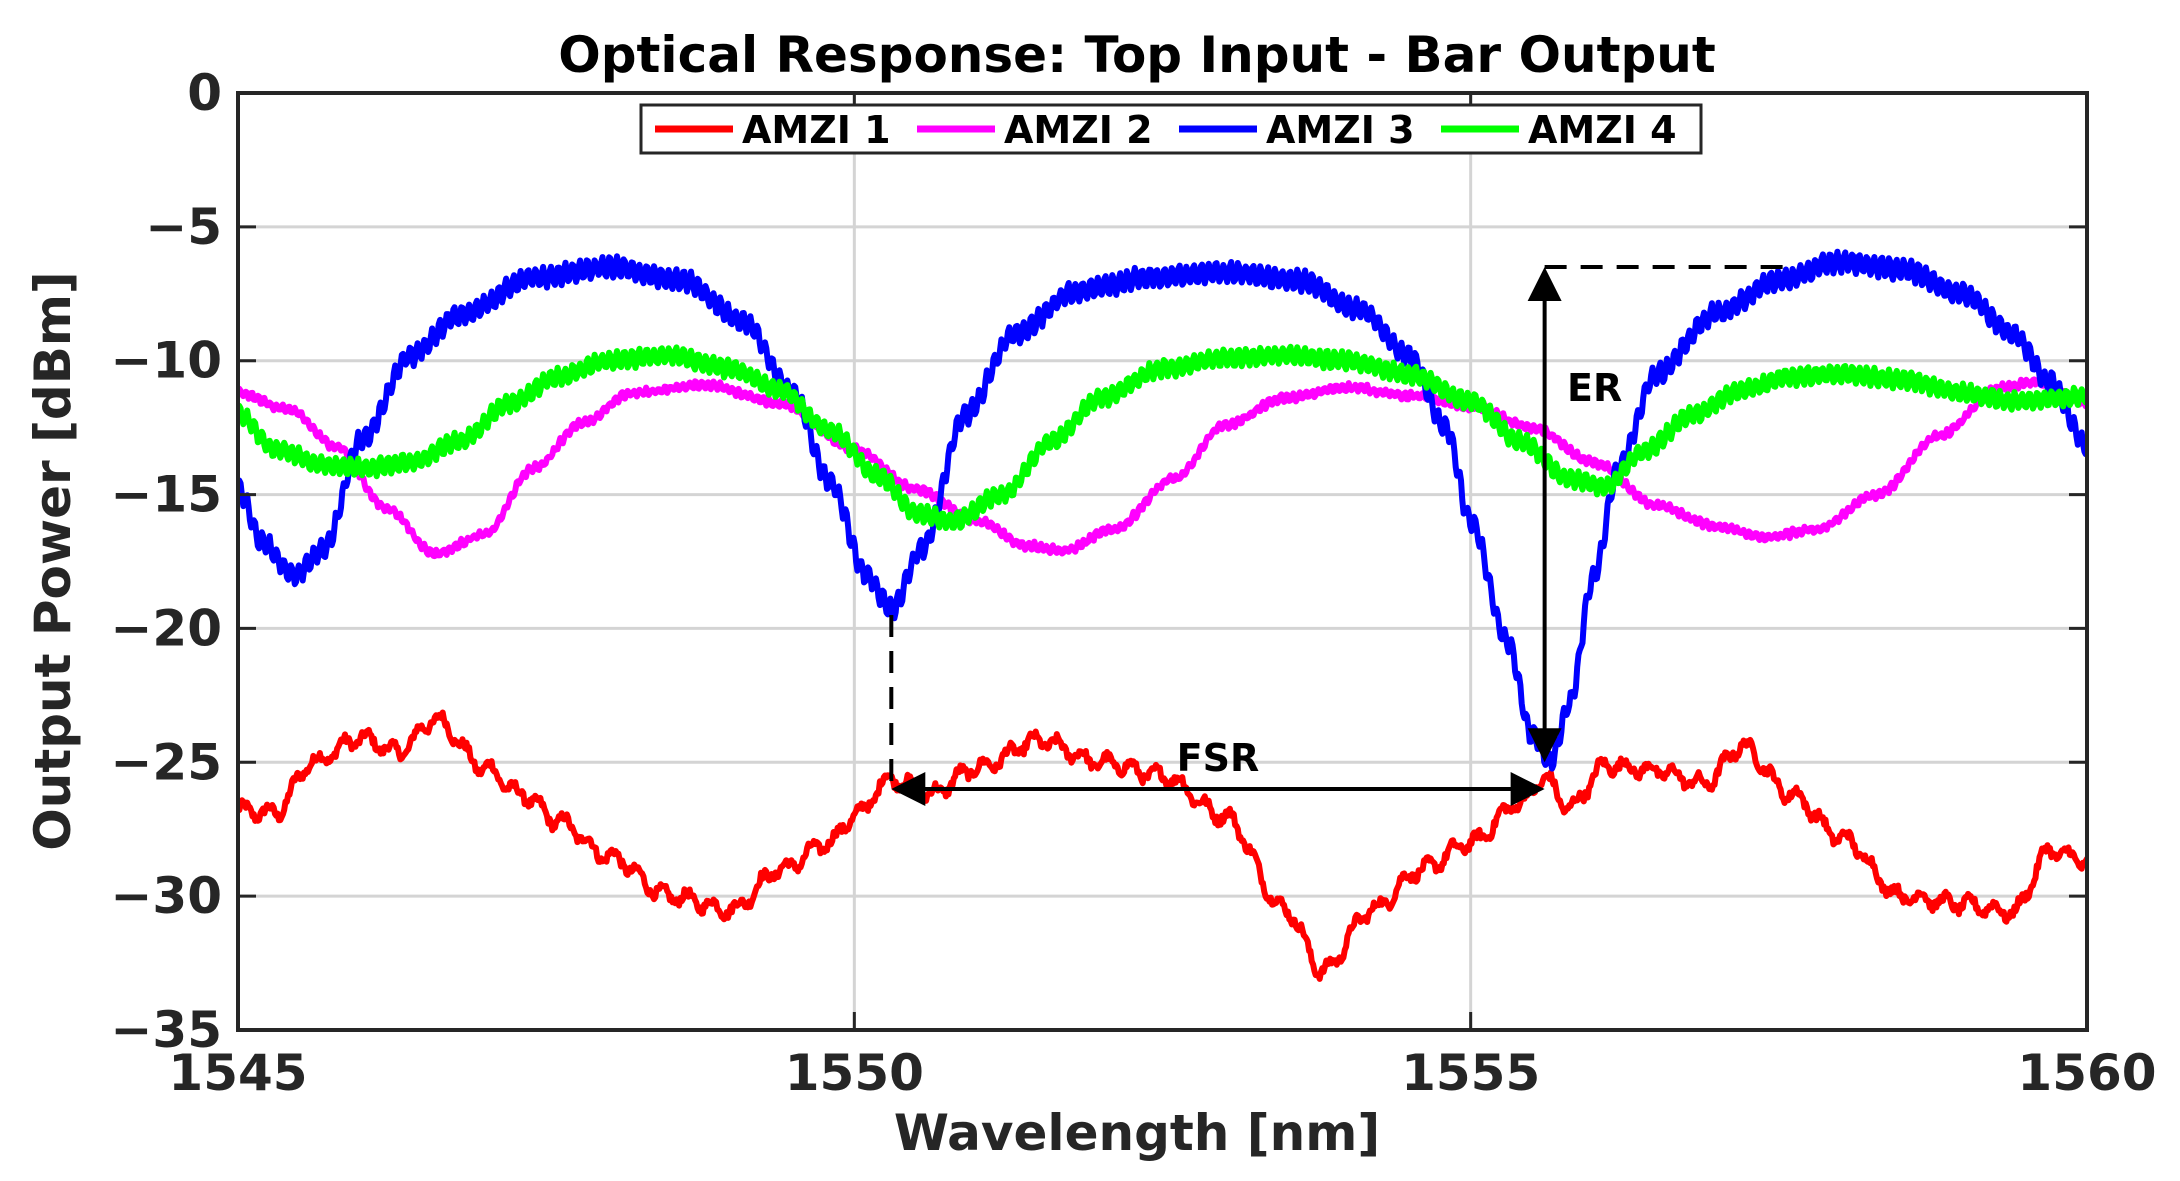 Image resolution: width=2180 pixels, height=1181 pixels. Describe the element at coordinates (53, 561) in the screenshot. I see `y-axis-label: Output Power [dBm]` at that location.